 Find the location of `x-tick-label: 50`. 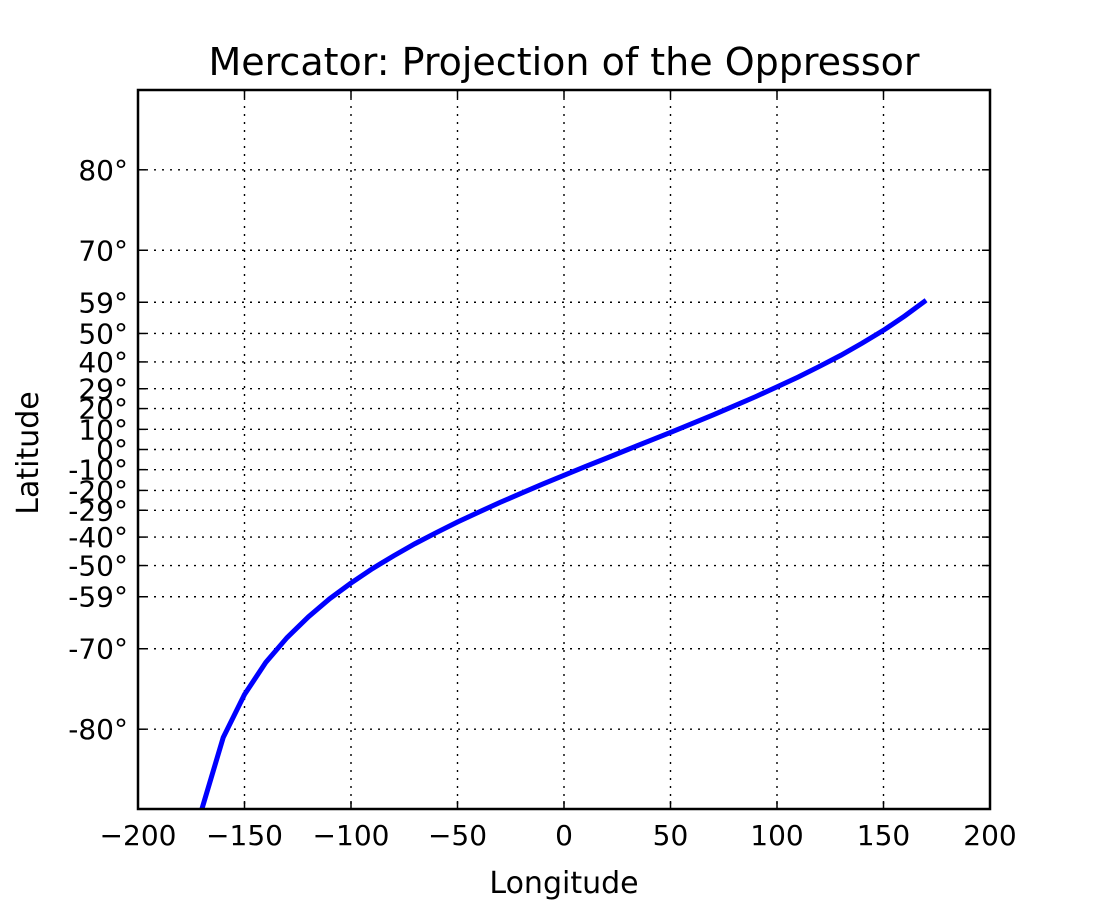

x-tick-label: 50 is located at coordinates (671, 835).